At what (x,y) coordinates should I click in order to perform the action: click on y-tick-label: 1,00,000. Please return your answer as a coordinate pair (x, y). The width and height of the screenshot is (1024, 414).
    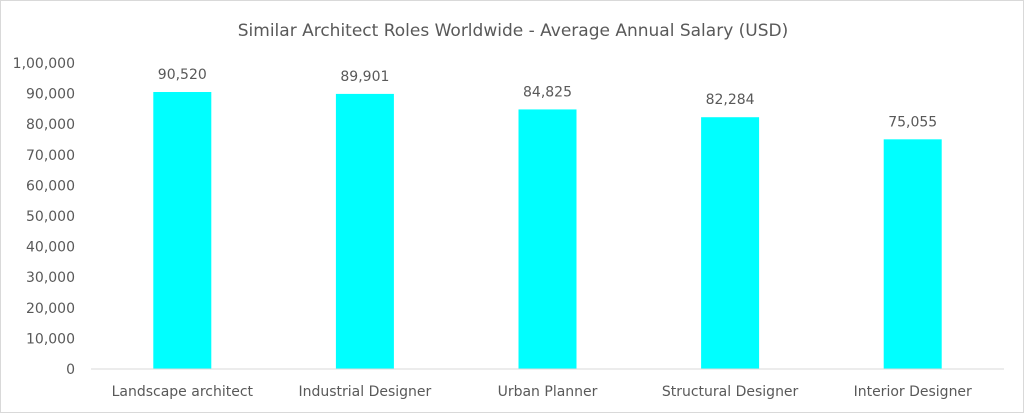
    Looking at the image, I should click on (44, 64).